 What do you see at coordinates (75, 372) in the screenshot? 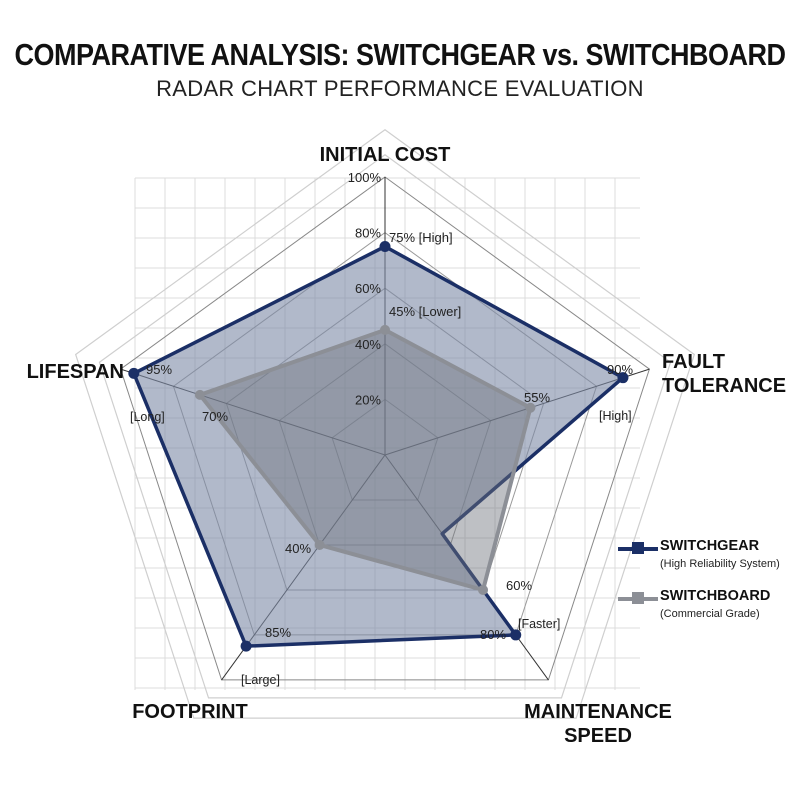
I see `axis-title-lifespan: LIFESPAN` at bounding box center [75, 372].